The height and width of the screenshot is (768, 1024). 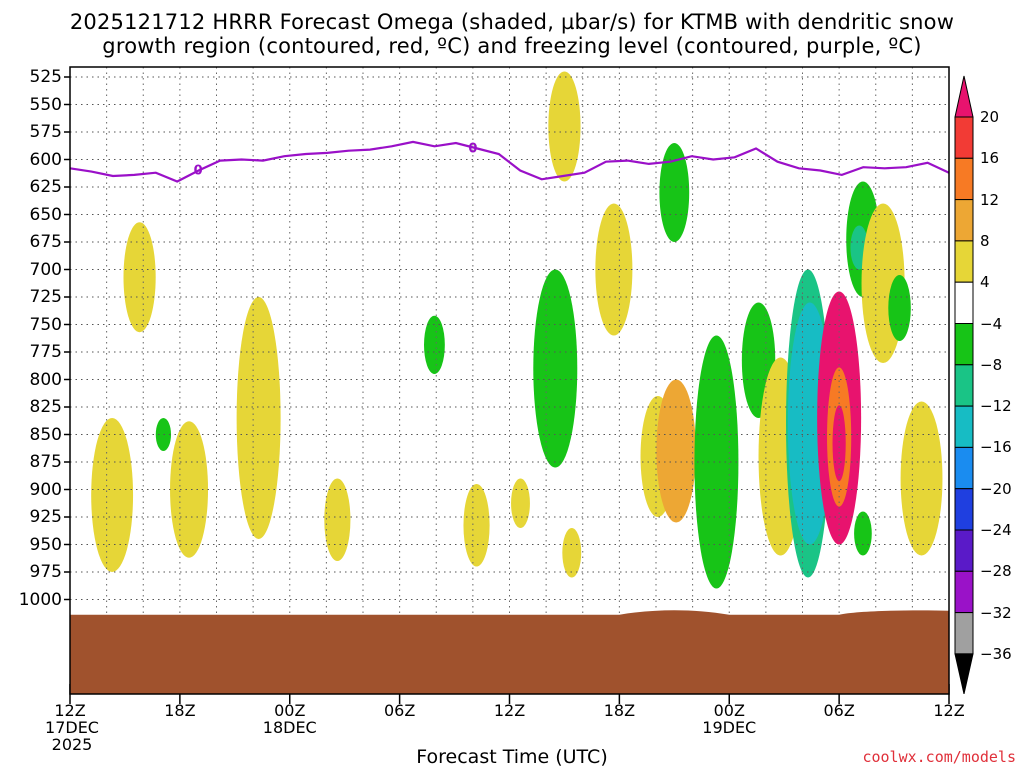 What do you see at coordinates (996, 488) in the screenshot?
I see `colorbar-label: −20` at bounding box center [996, 488].